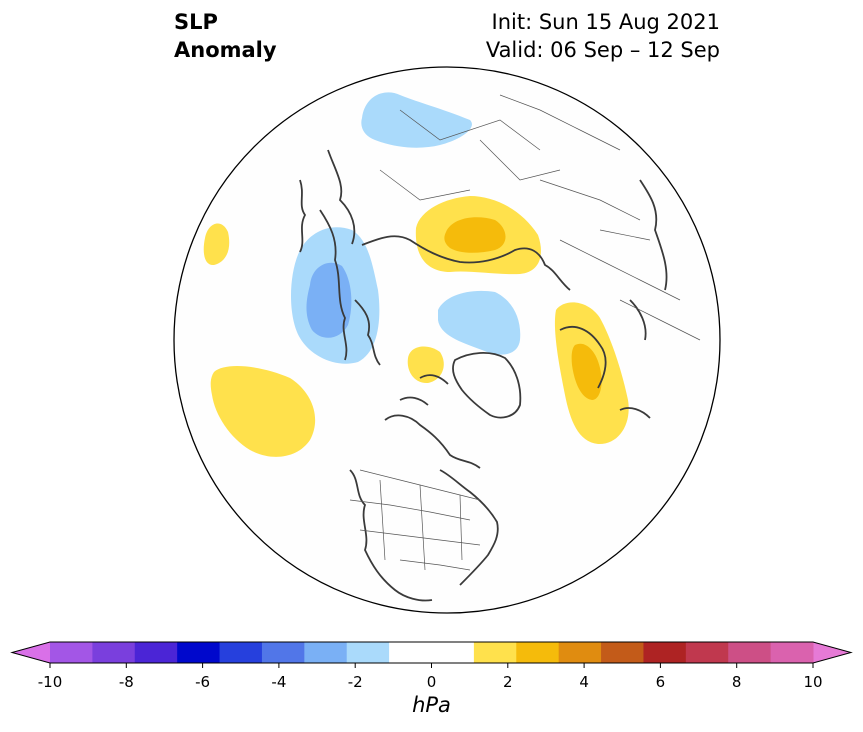 Image resolution: width=863 pixels, height=732 pixels. Describe the element at coordinates (196, 22) in the screenshot. I see `title-line-1: SLP` at that location.